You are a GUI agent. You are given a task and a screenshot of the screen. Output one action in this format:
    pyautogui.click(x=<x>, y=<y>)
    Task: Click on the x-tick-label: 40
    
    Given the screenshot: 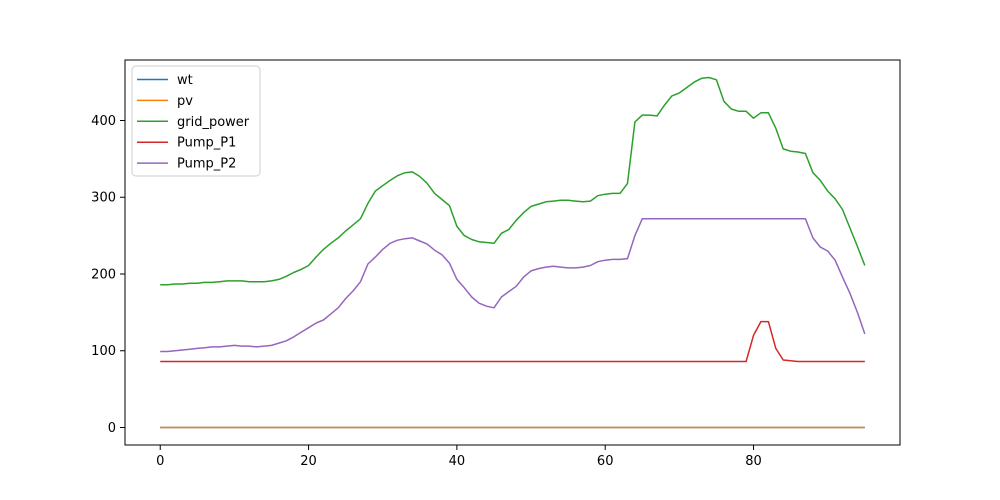 What is the action you would take?
    pyautogui.click(x=457, y=461)
    